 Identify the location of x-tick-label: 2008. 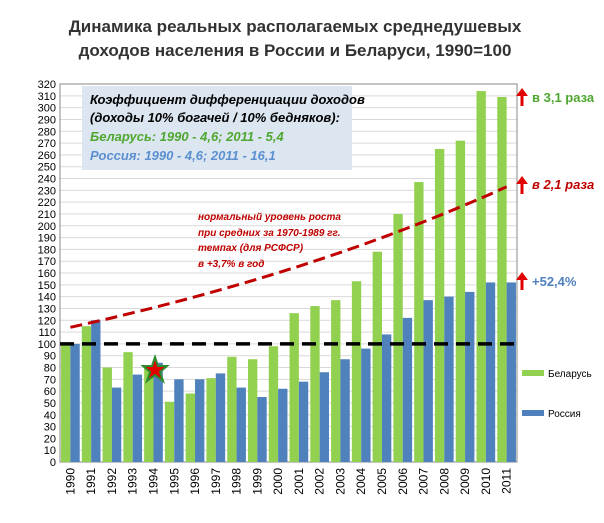
(444, 481).